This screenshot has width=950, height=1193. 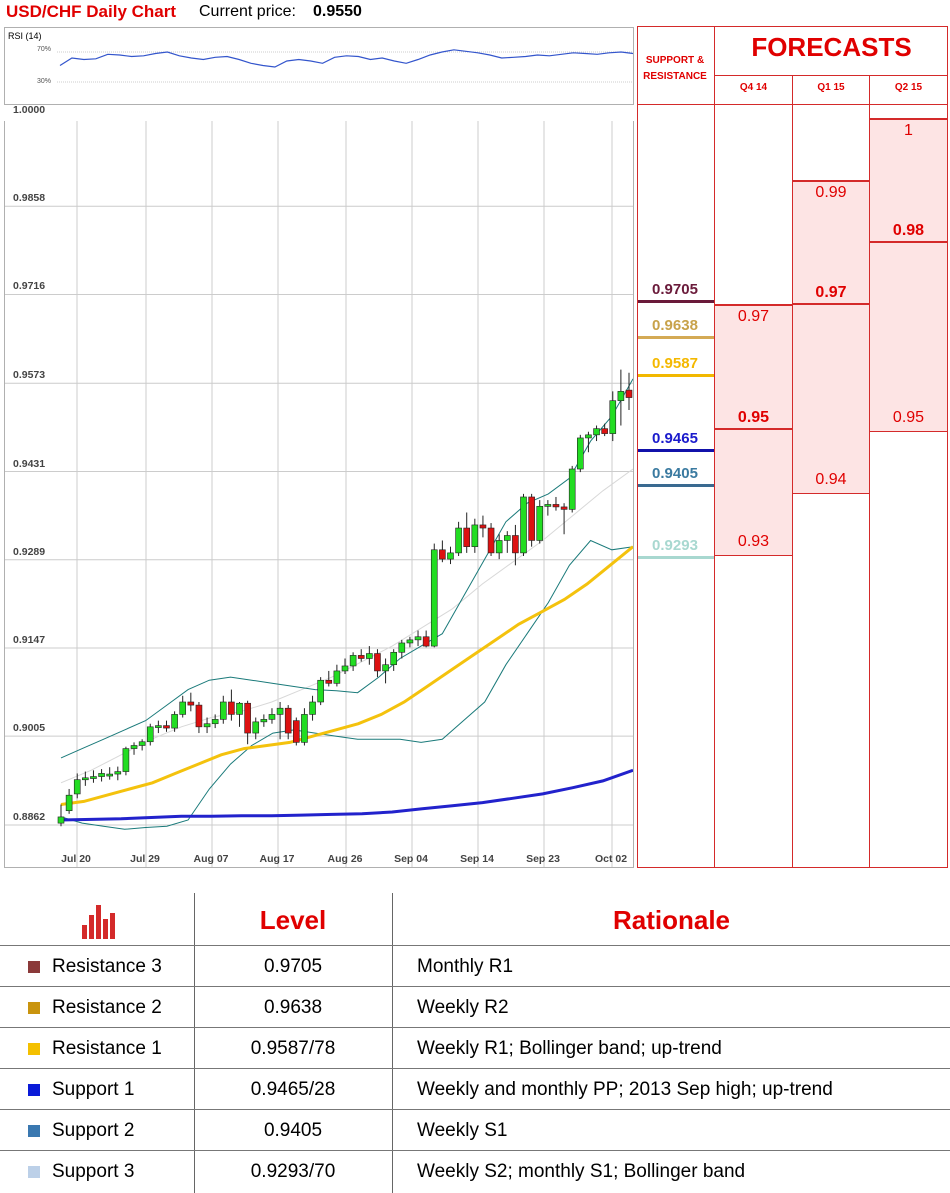 I want to click on y-tick-label: 0.9573, so click(x=29, y=375).